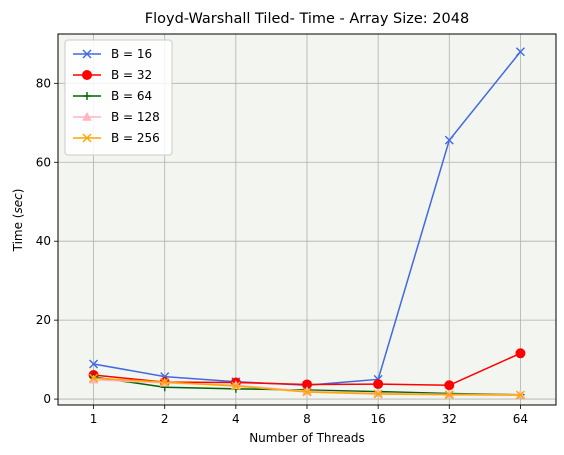 The height and width of the screenshot is (455, 564). What do you see at coordinates (47, 399) in the screenshot?
I see `y-tick-label: 0` at bounding box center [47, 399].